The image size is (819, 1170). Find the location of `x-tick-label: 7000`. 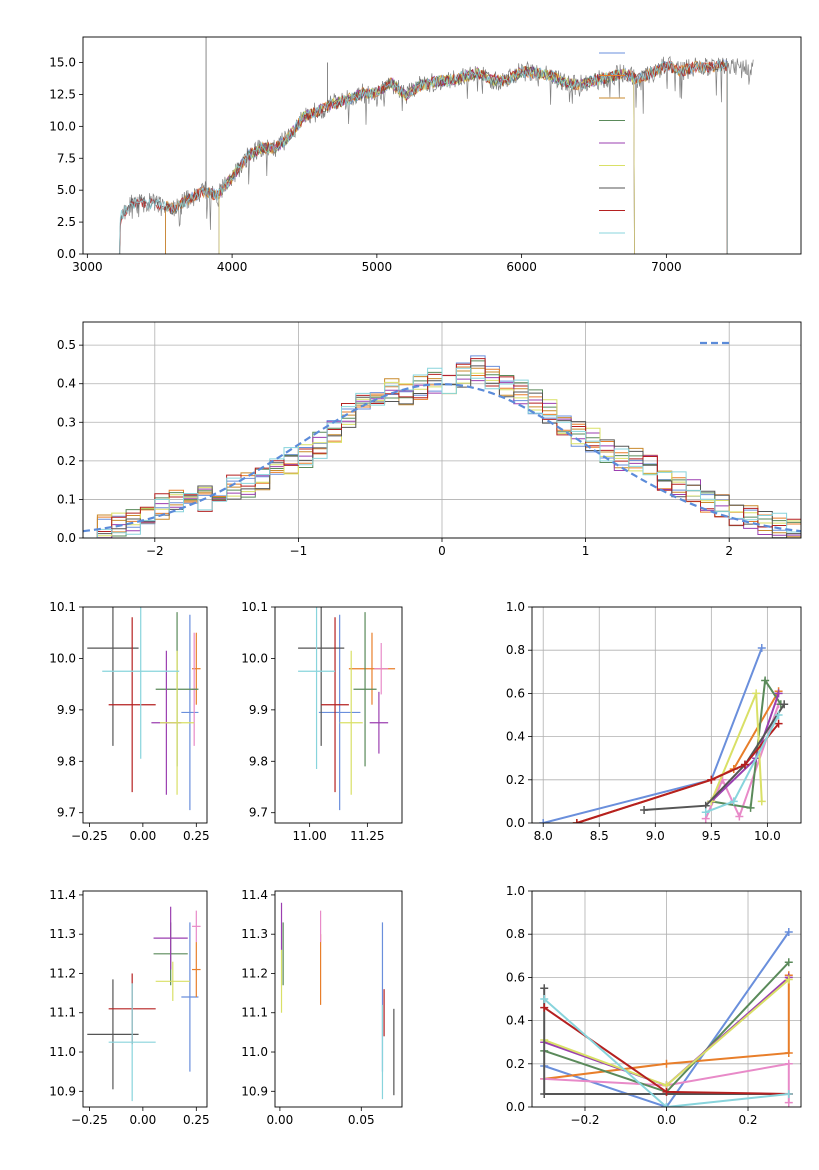

x-tick-label: 7000 is located at coordinates (666, 267).